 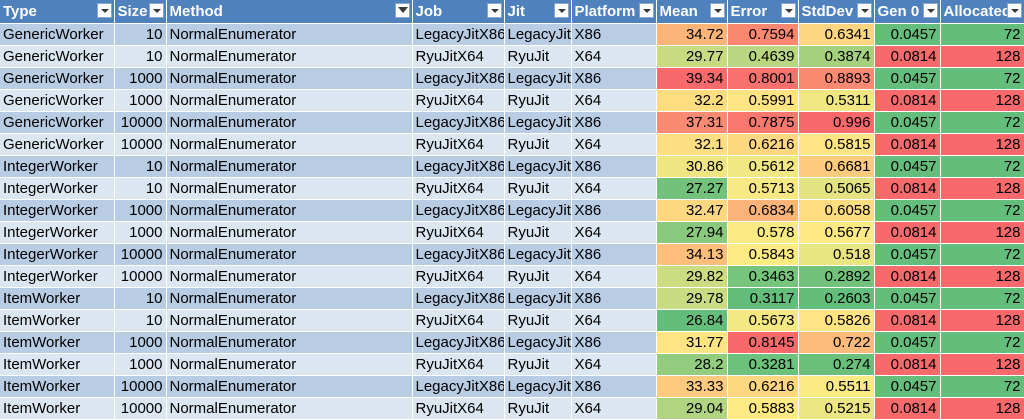 What do you see at coordinates (692, 342) in the screenshot?
I see `cell-mean: 31.77` at bounding box center [692, 342].